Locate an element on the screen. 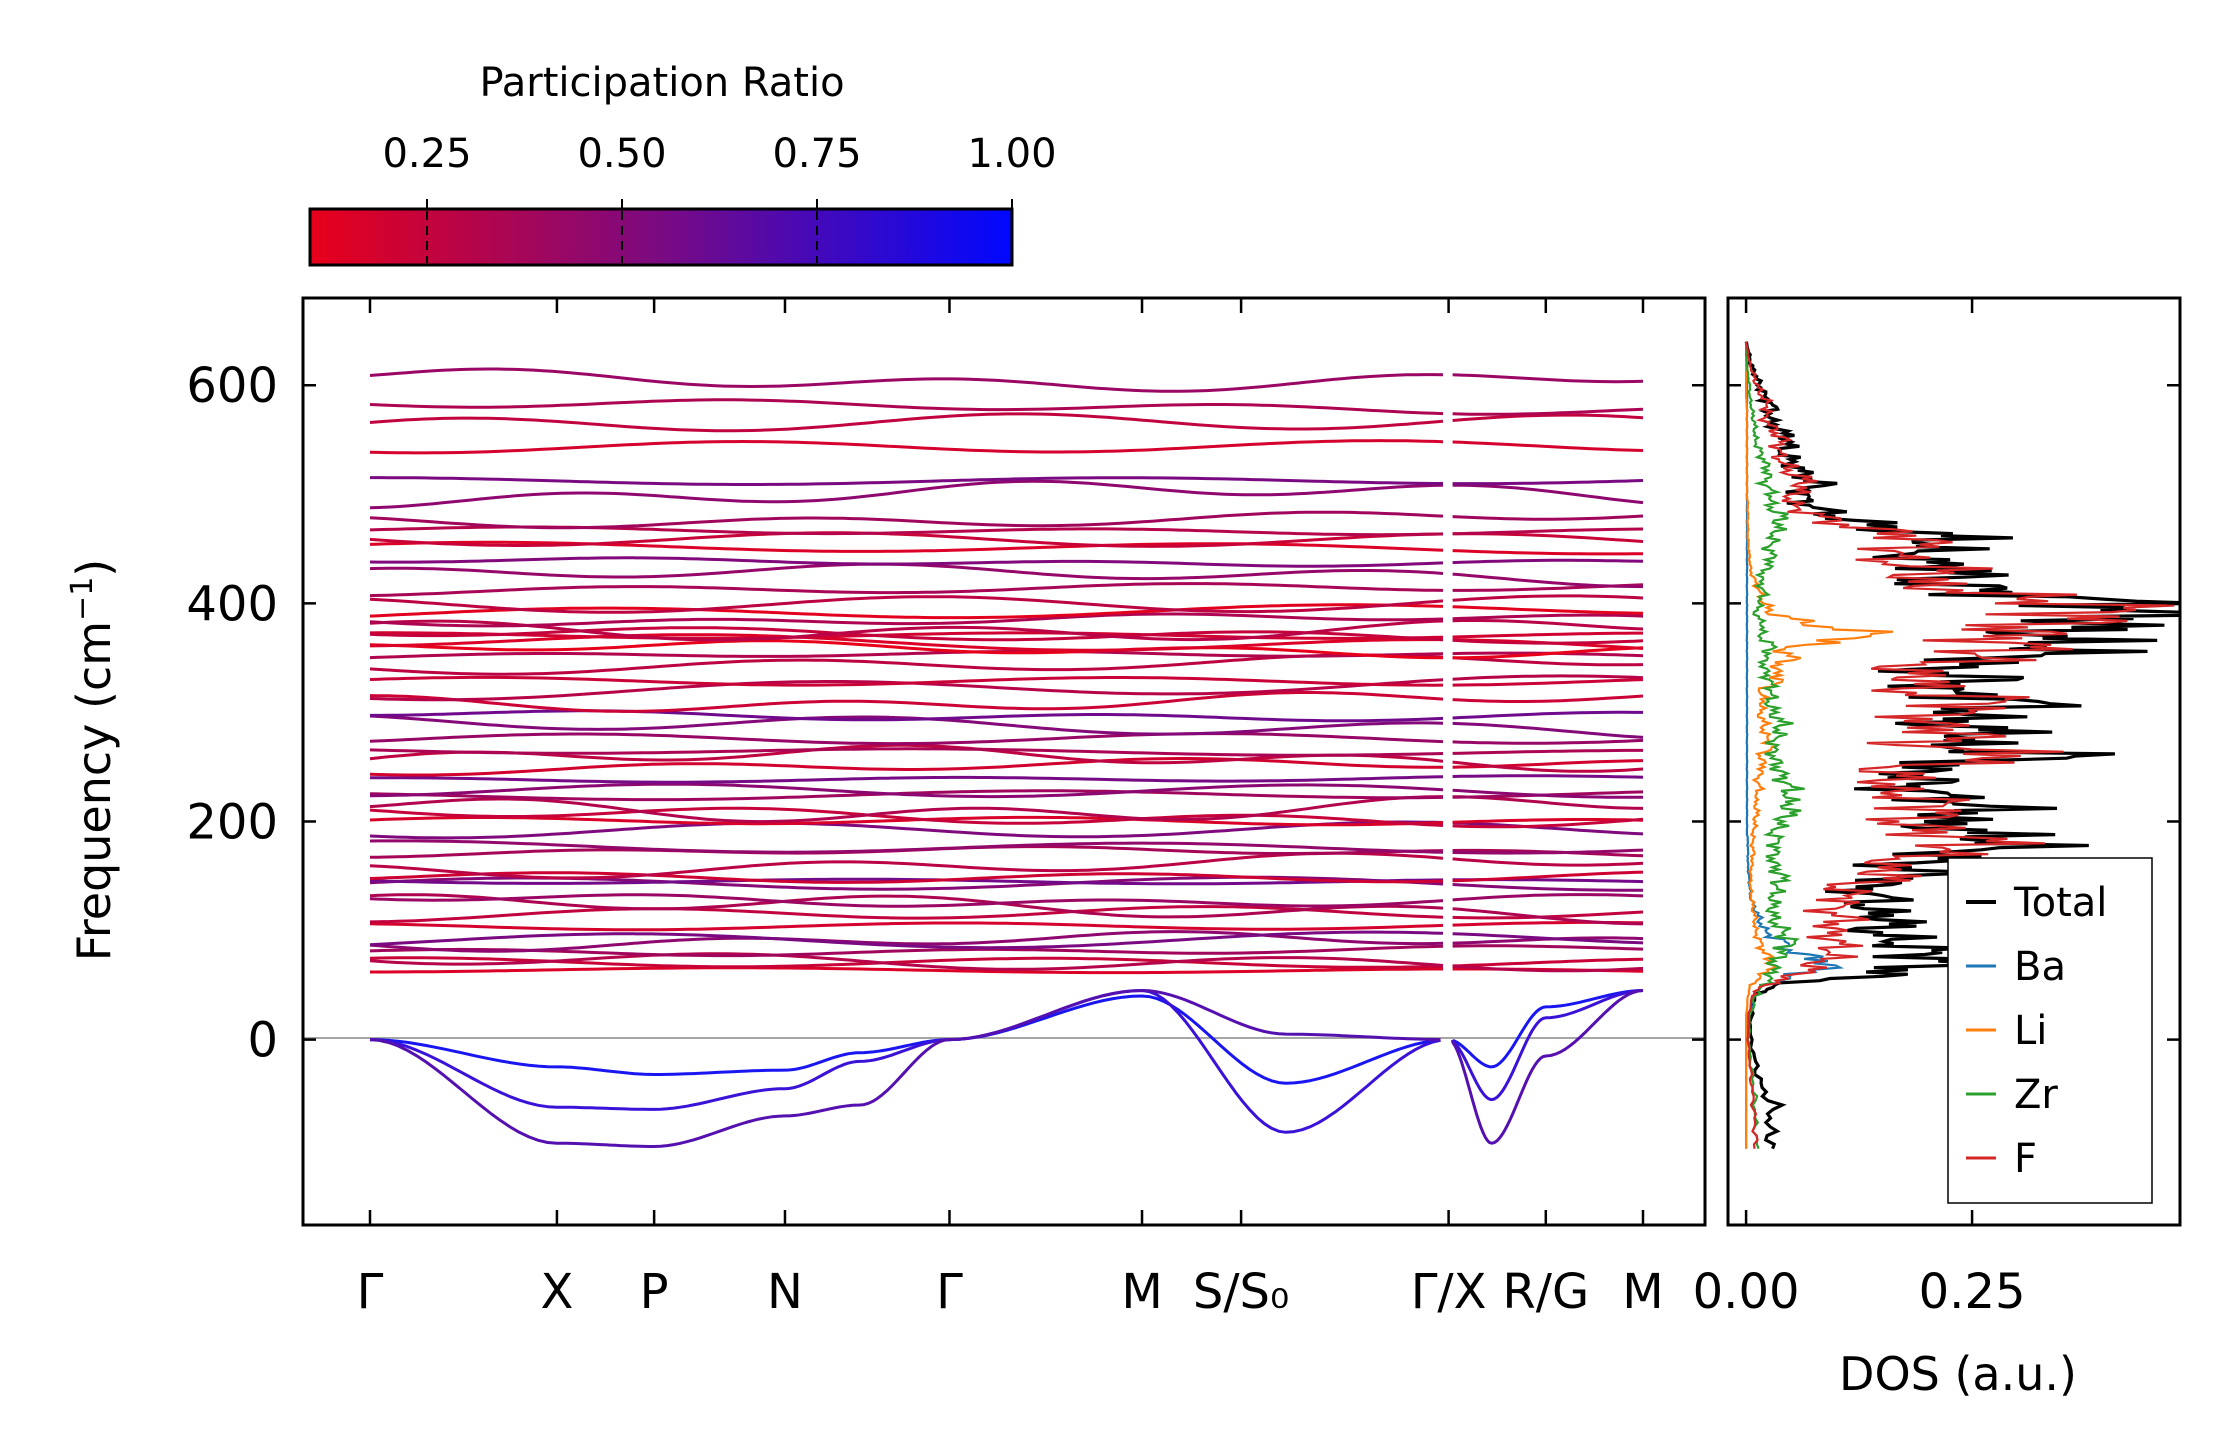  colorbar-ticks: 0.25 0.50 0.75 1.00 is located at coordinates (719, 197).